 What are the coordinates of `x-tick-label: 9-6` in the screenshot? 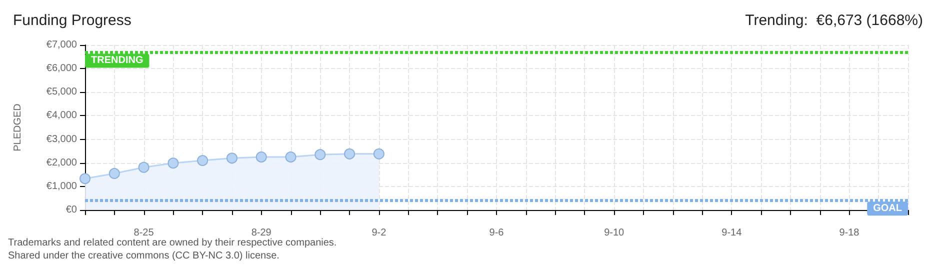 It's located at (496, 233).